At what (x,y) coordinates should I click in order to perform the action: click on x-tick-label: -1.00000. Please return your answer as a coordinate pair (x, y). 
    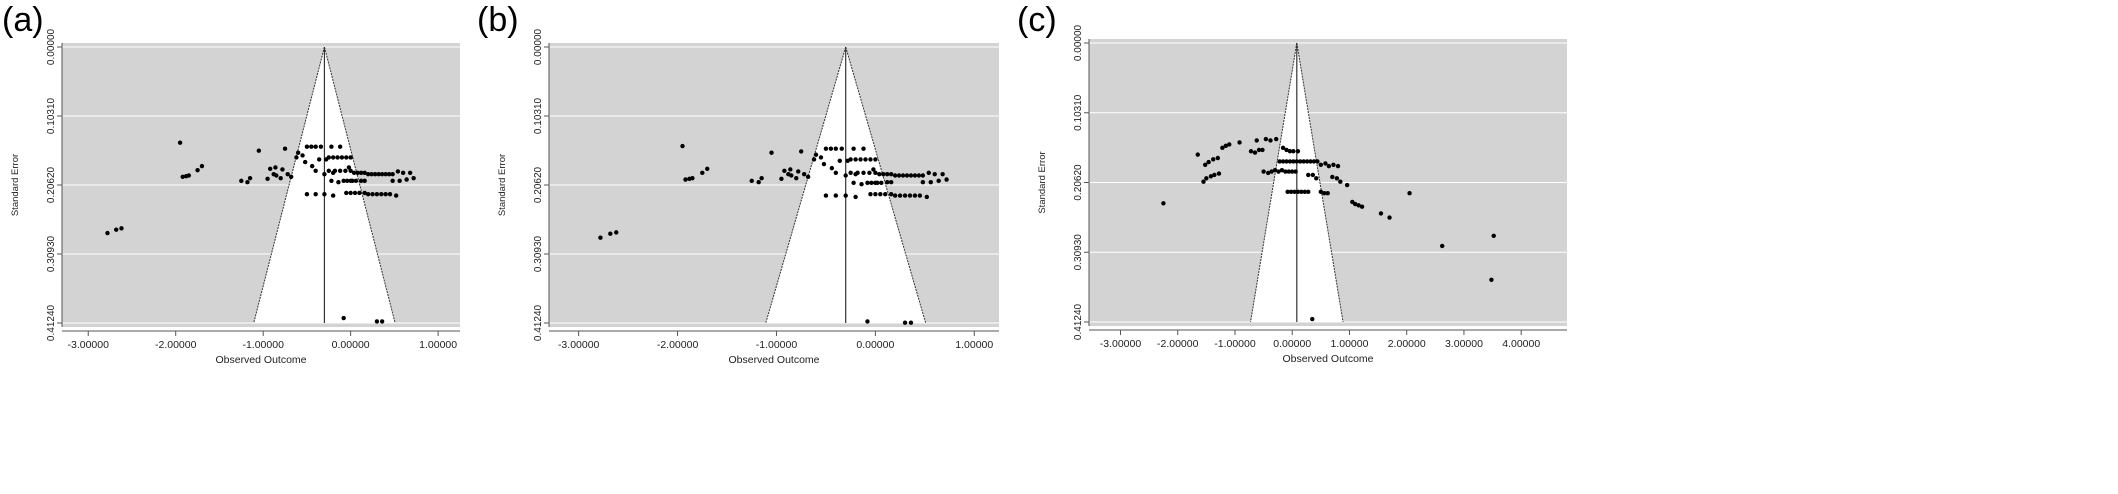
    Looking at the image, I should click on (1235, 344).